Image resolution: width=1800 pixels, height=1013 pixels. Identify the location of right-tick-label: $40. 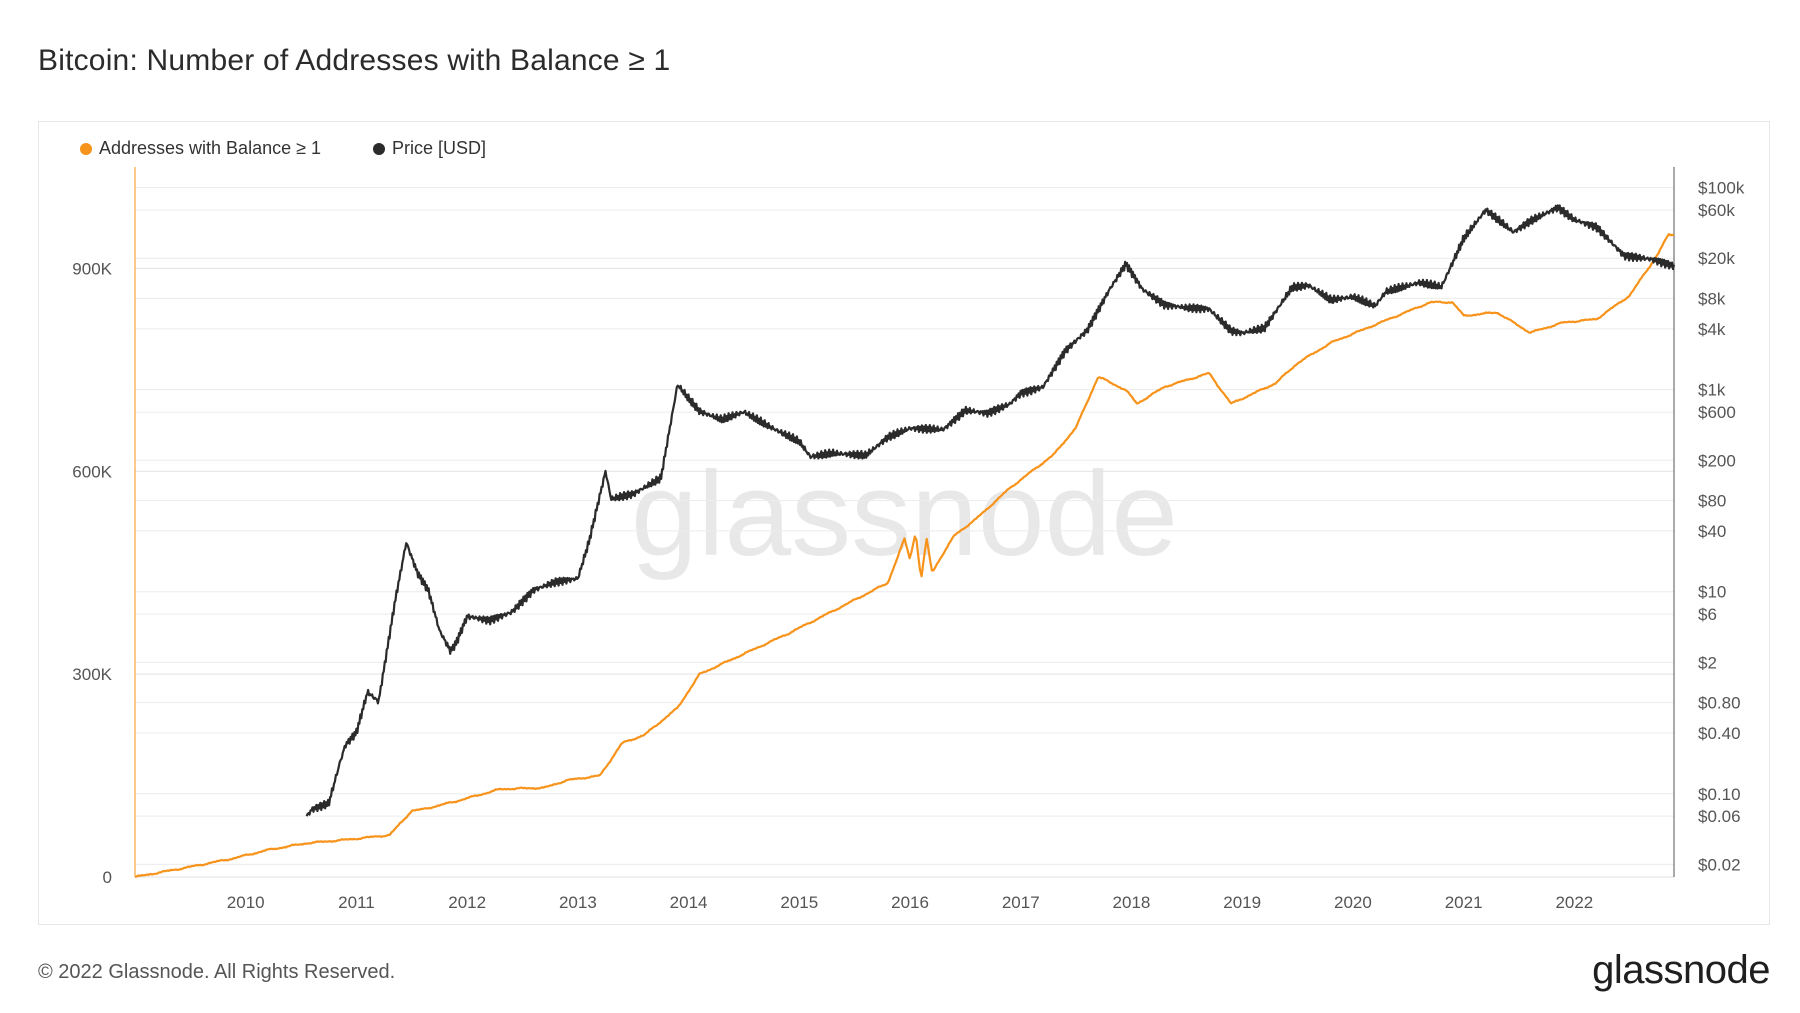
(1712, 531).